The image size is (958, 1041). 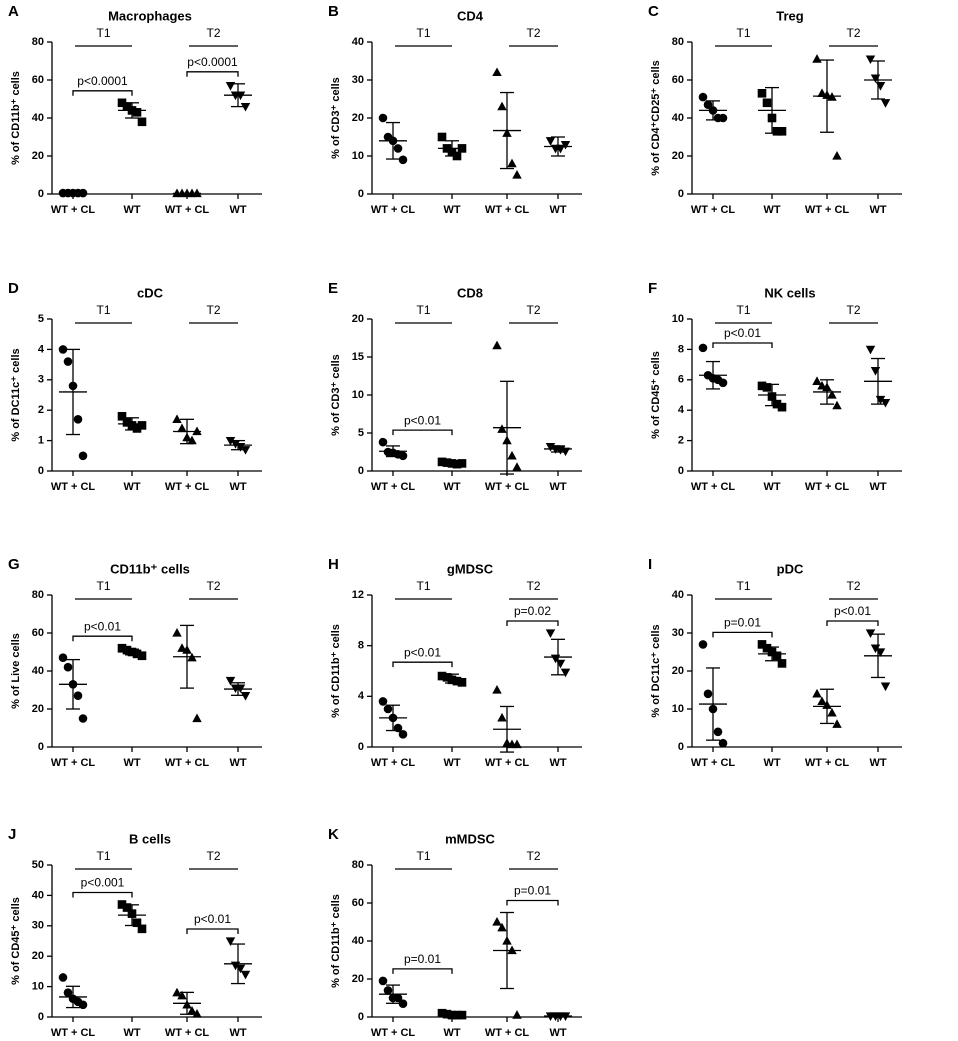 I want to click on panel-title: Macrophages, so click(x=150, y=15).